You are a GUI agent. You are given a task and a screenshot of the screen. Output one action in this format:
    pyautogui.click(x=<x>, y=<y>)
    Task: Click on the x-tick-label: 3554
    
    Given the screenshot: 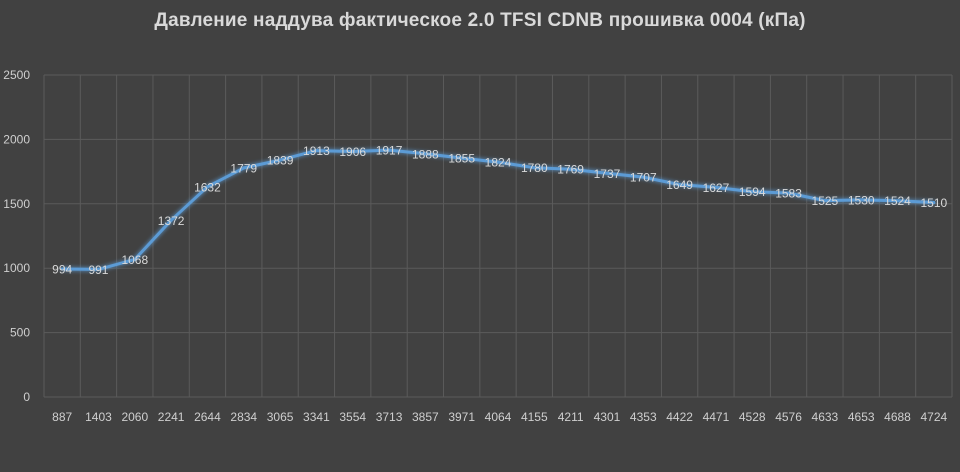 What is the action you would take?
    pyautogui.click(x=352, y=417)
    